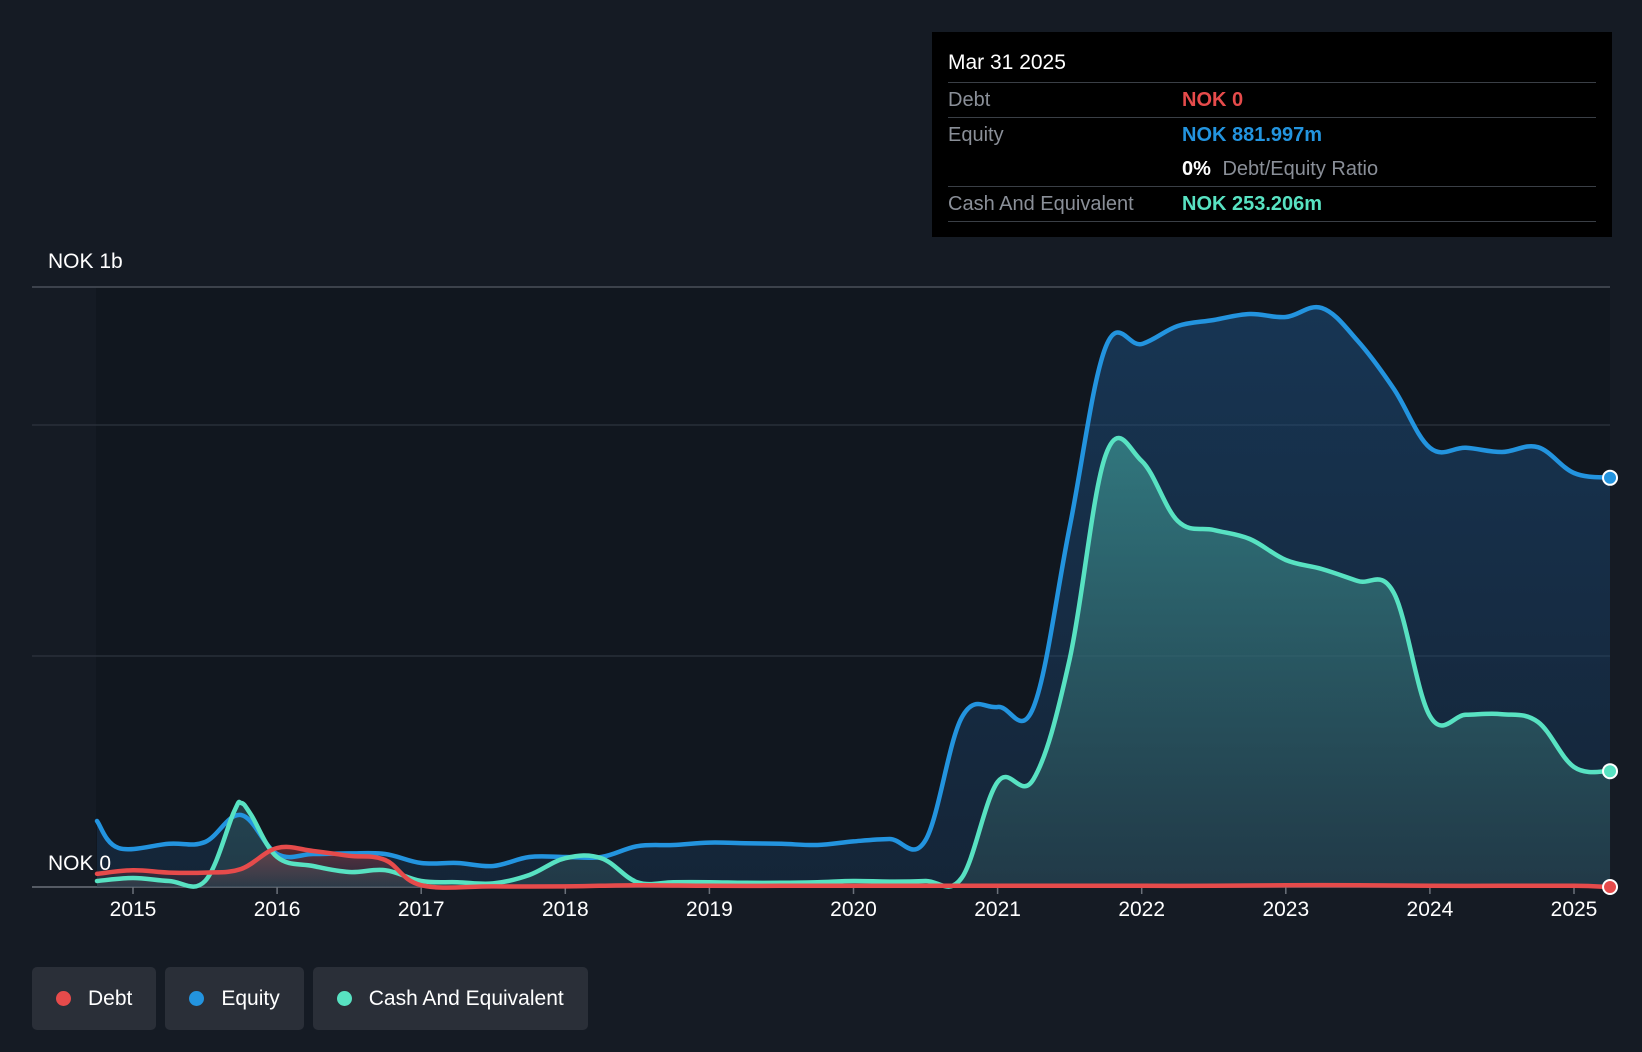  What do you see at coordinates (133, 909) in the screenshot?
I see `x-tick-label: 2015` at bounding box center [133, 909].